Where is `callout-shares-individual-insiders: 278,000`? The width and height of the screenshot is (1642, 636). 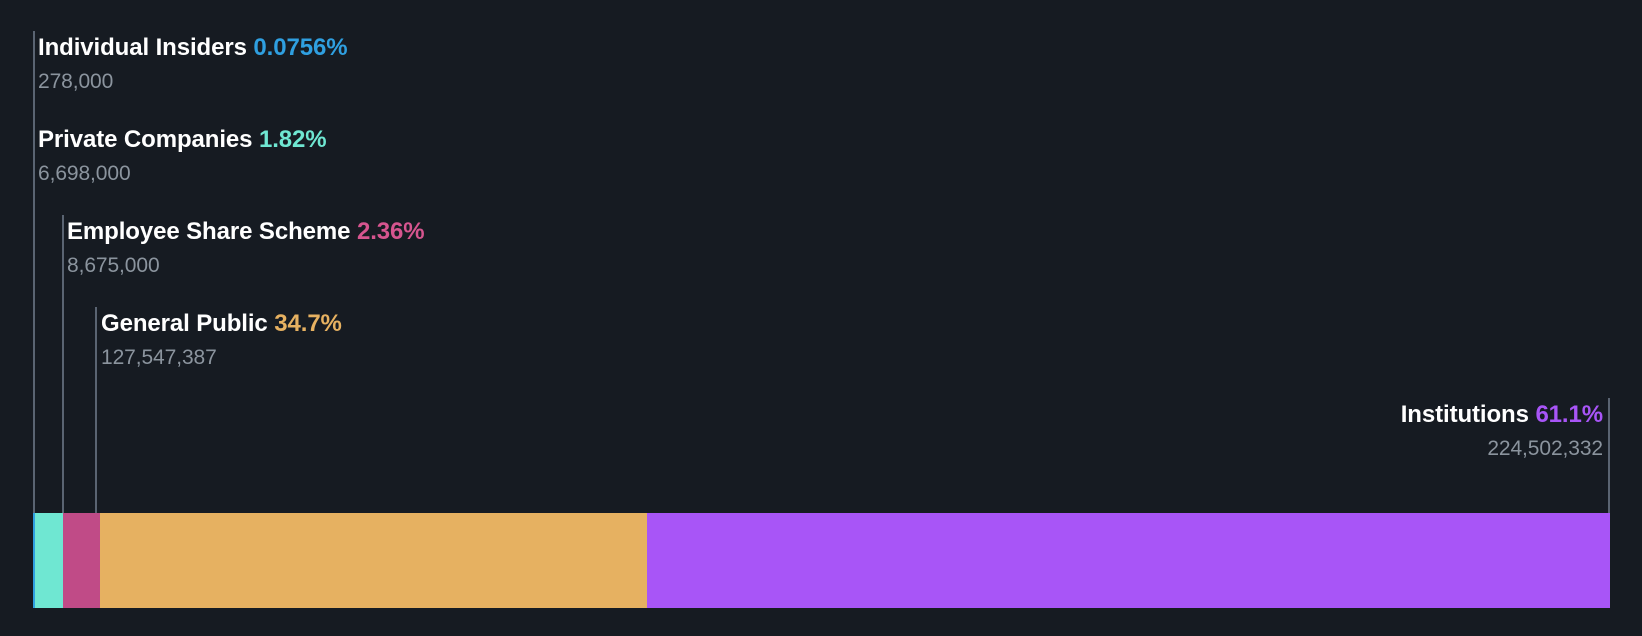 callout-shares-individual-insiders: 278,000 is located at coordinates (76, 81).